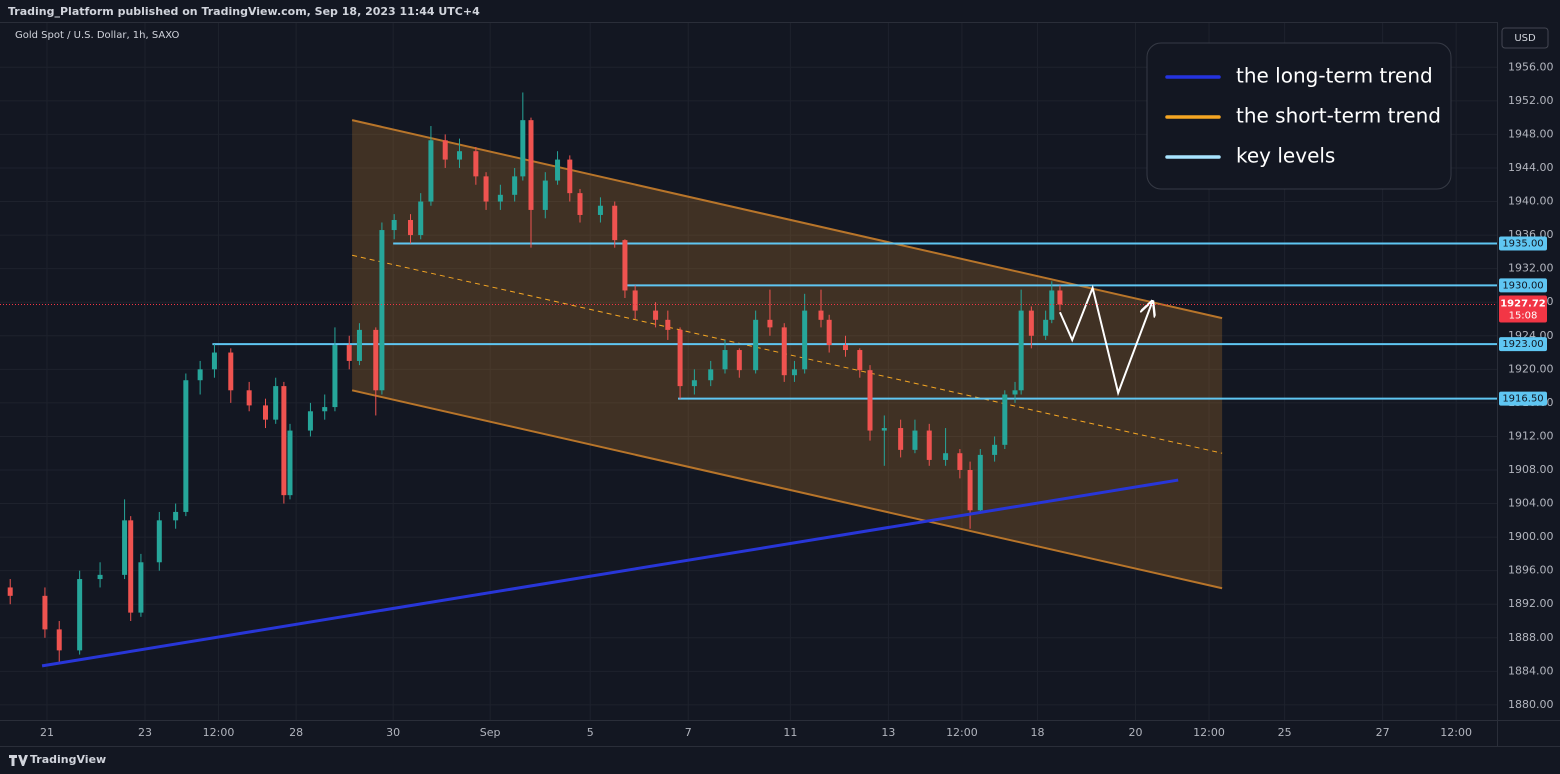 Image resolution: width=1560 pixels, height=774 pixels. Describe the element at coordinates (1285, 732) in the screenshot. I see `x-tick-label: 25` at that location.